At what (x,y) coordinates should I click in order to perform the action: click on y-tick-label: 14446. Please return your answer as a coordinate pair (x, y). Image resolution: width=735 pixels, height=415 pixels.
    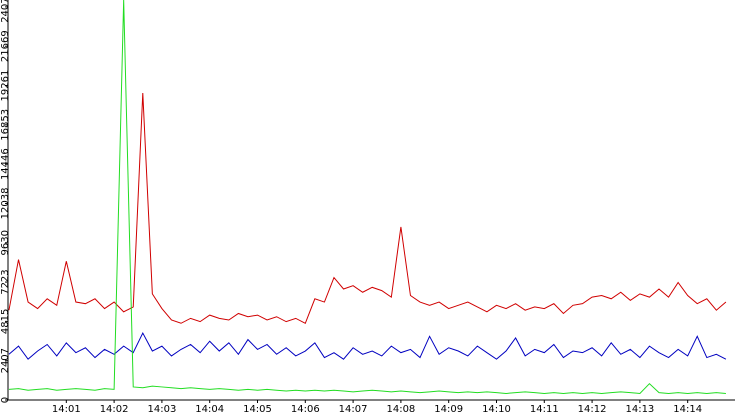
    Looking at the image, I should click on (5, 164).